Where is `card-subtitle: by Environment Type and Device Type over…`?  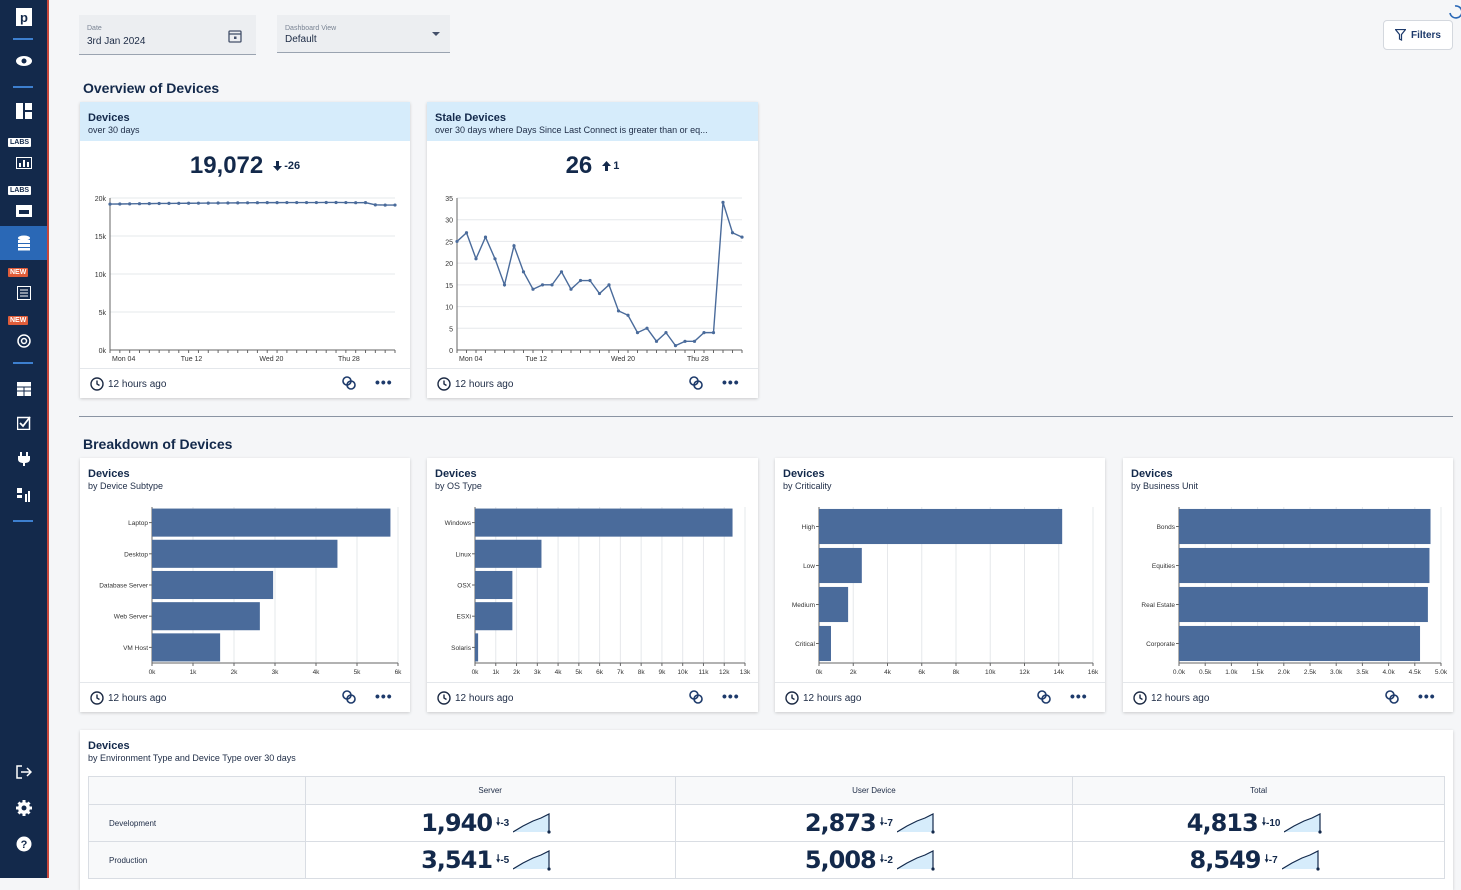 card-subtitle: by Environment Type and Device Type over… is located at coordinates (192, 758).